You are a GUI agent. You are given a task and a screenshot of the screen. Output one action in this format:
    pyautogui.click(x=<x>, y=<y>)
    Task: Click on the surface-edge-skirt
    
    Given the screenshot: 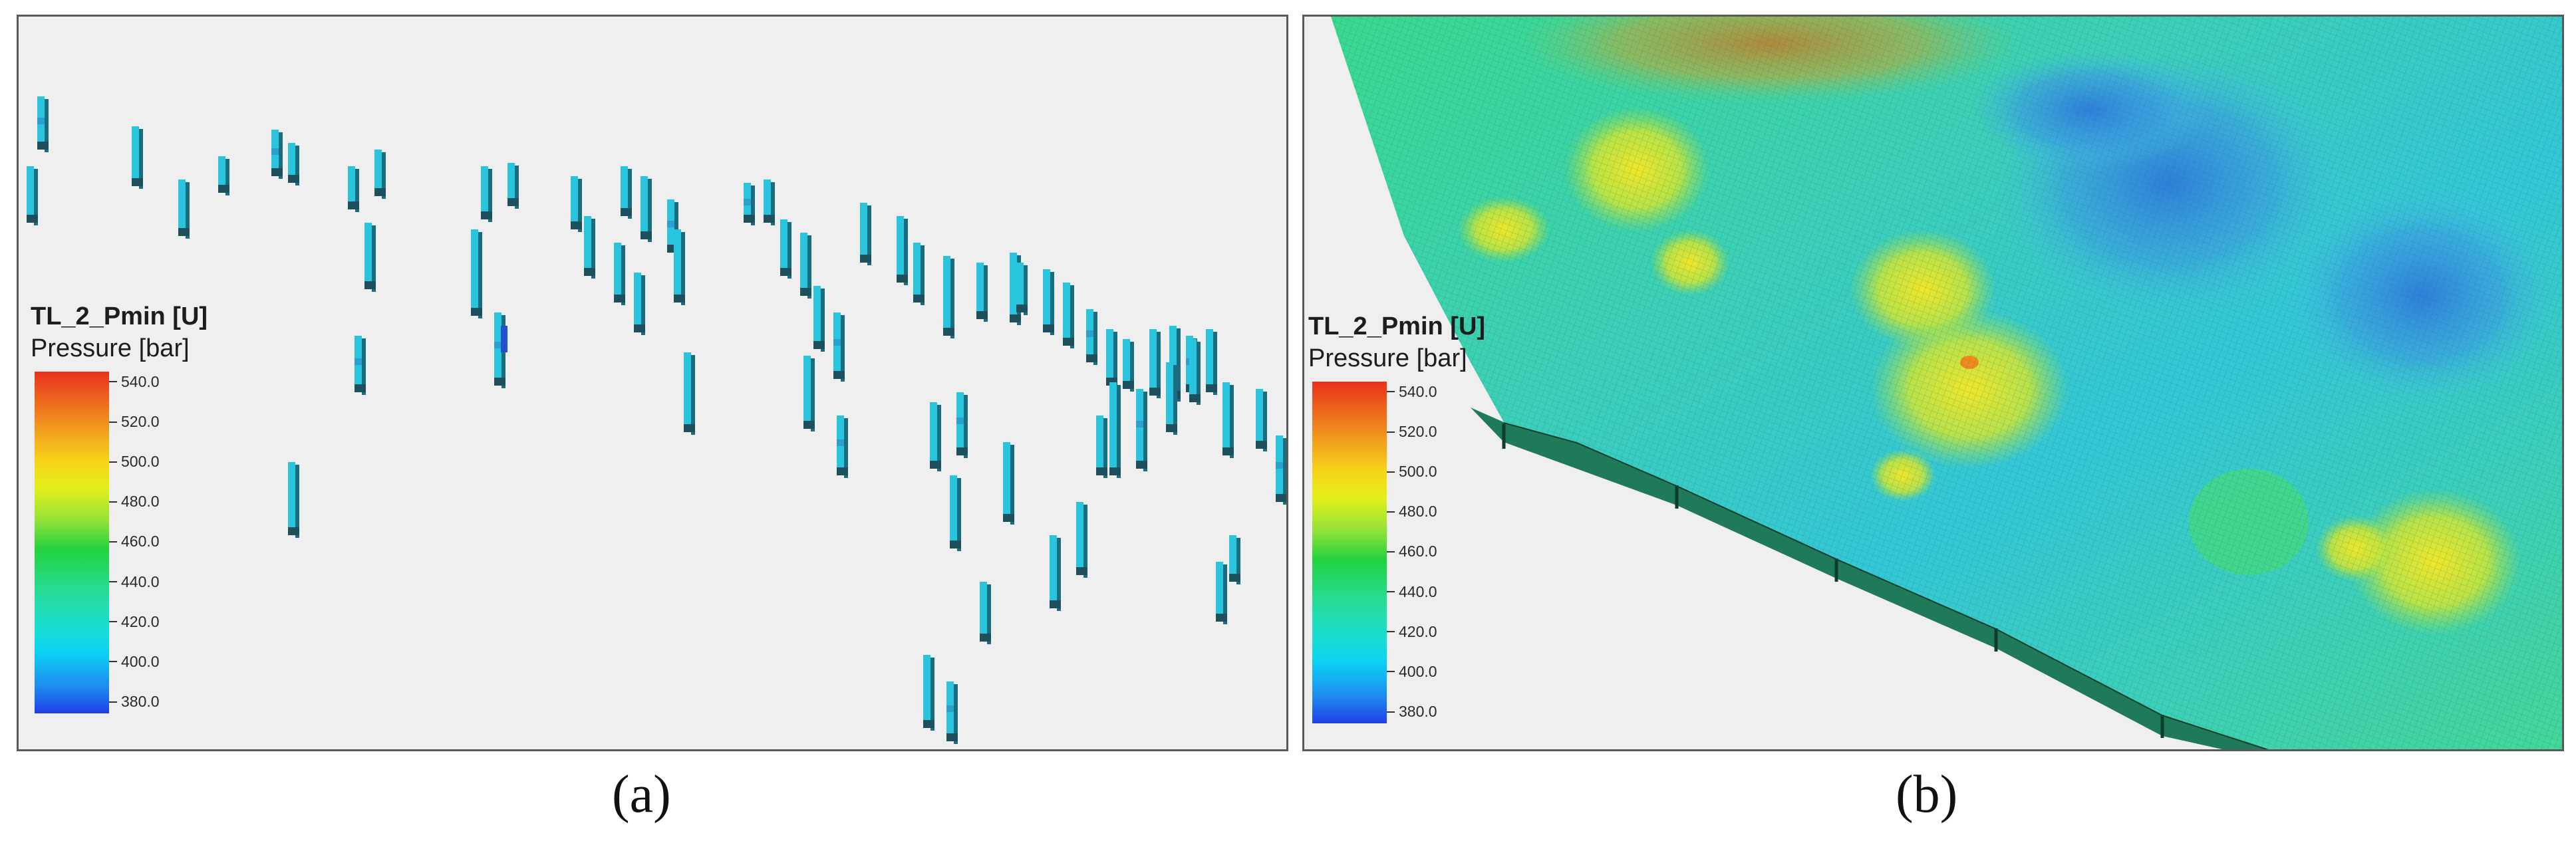 What is the action you would take?
    pyautogui.click(x=1870, y=578)
    